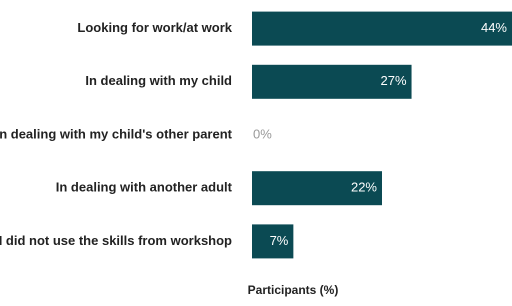  What do you see at coordinates (394, 80) in the screenshot?
I see `value-label: 27%` at bounding box center [394, 80].